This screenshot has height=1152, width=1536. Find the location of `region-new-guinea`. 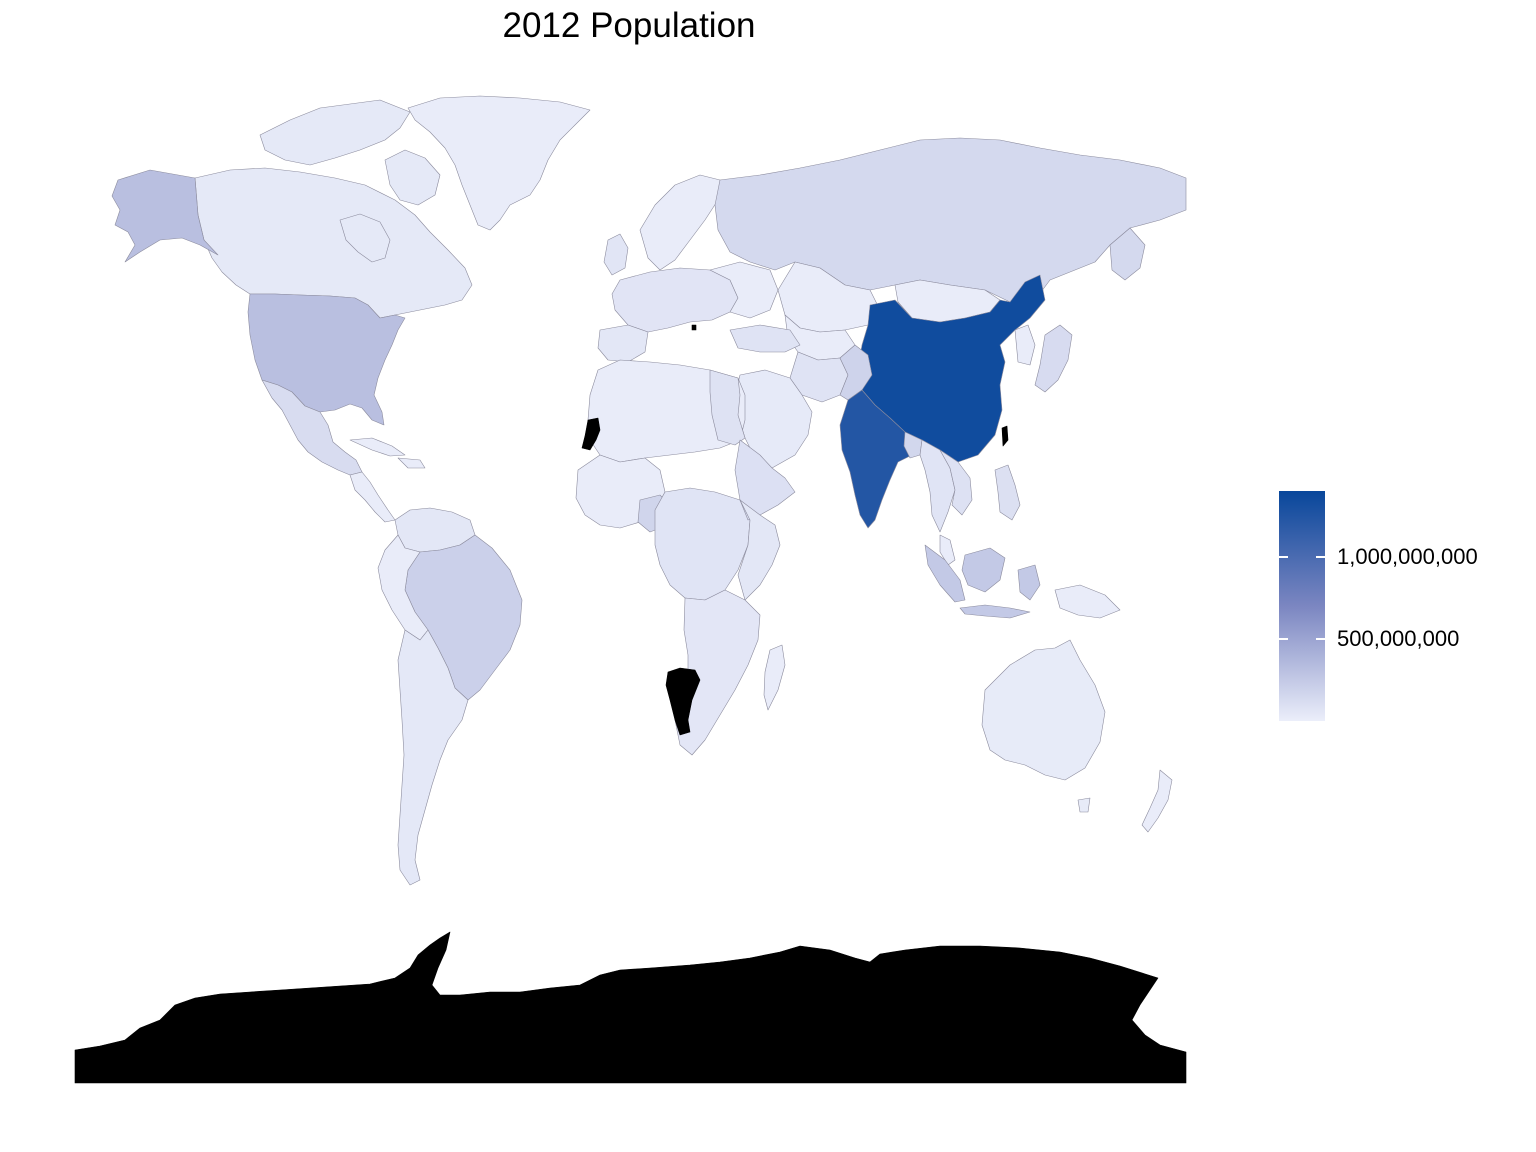

region-new-guinea is located at coordinates (1087, 601).